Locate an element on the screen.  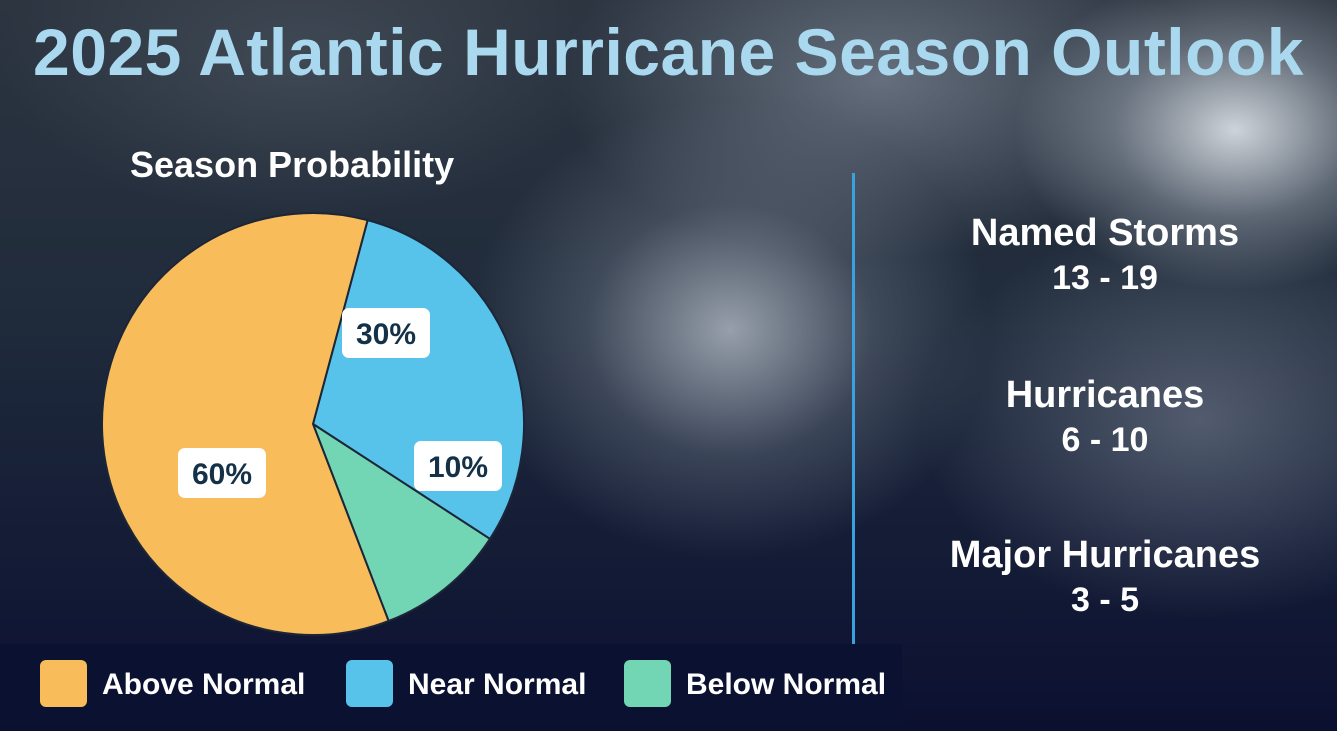
stat-label: Major Hurricanes is located at coordinates (1105, 555).